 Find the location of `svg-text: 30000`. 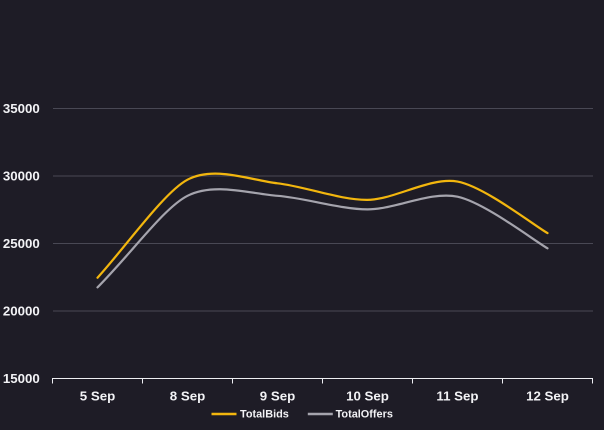

svg-text: 30000 is located at coordinates (21, 176).